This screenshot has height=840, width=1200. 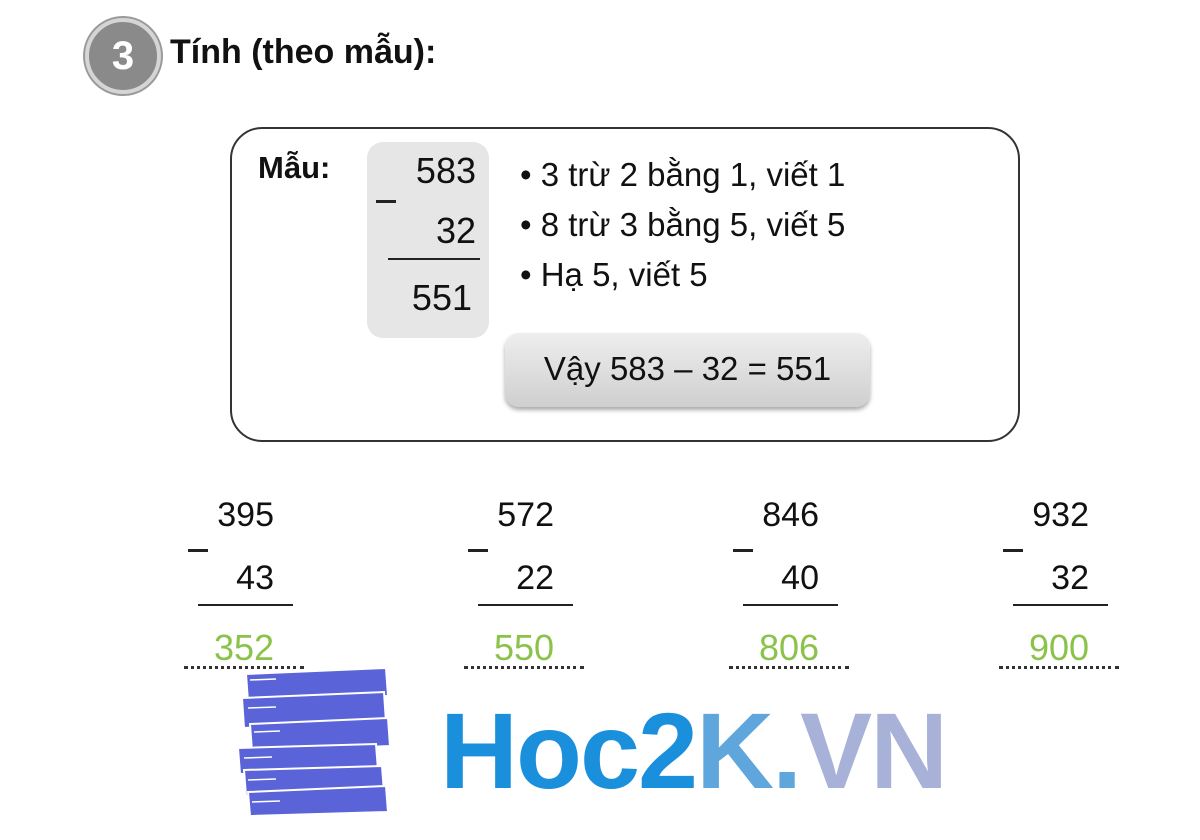 What do you see at coordinates (790, 515) in the screenshot?
I see `problem-minuend: 846` at bounding box center [790, 515].